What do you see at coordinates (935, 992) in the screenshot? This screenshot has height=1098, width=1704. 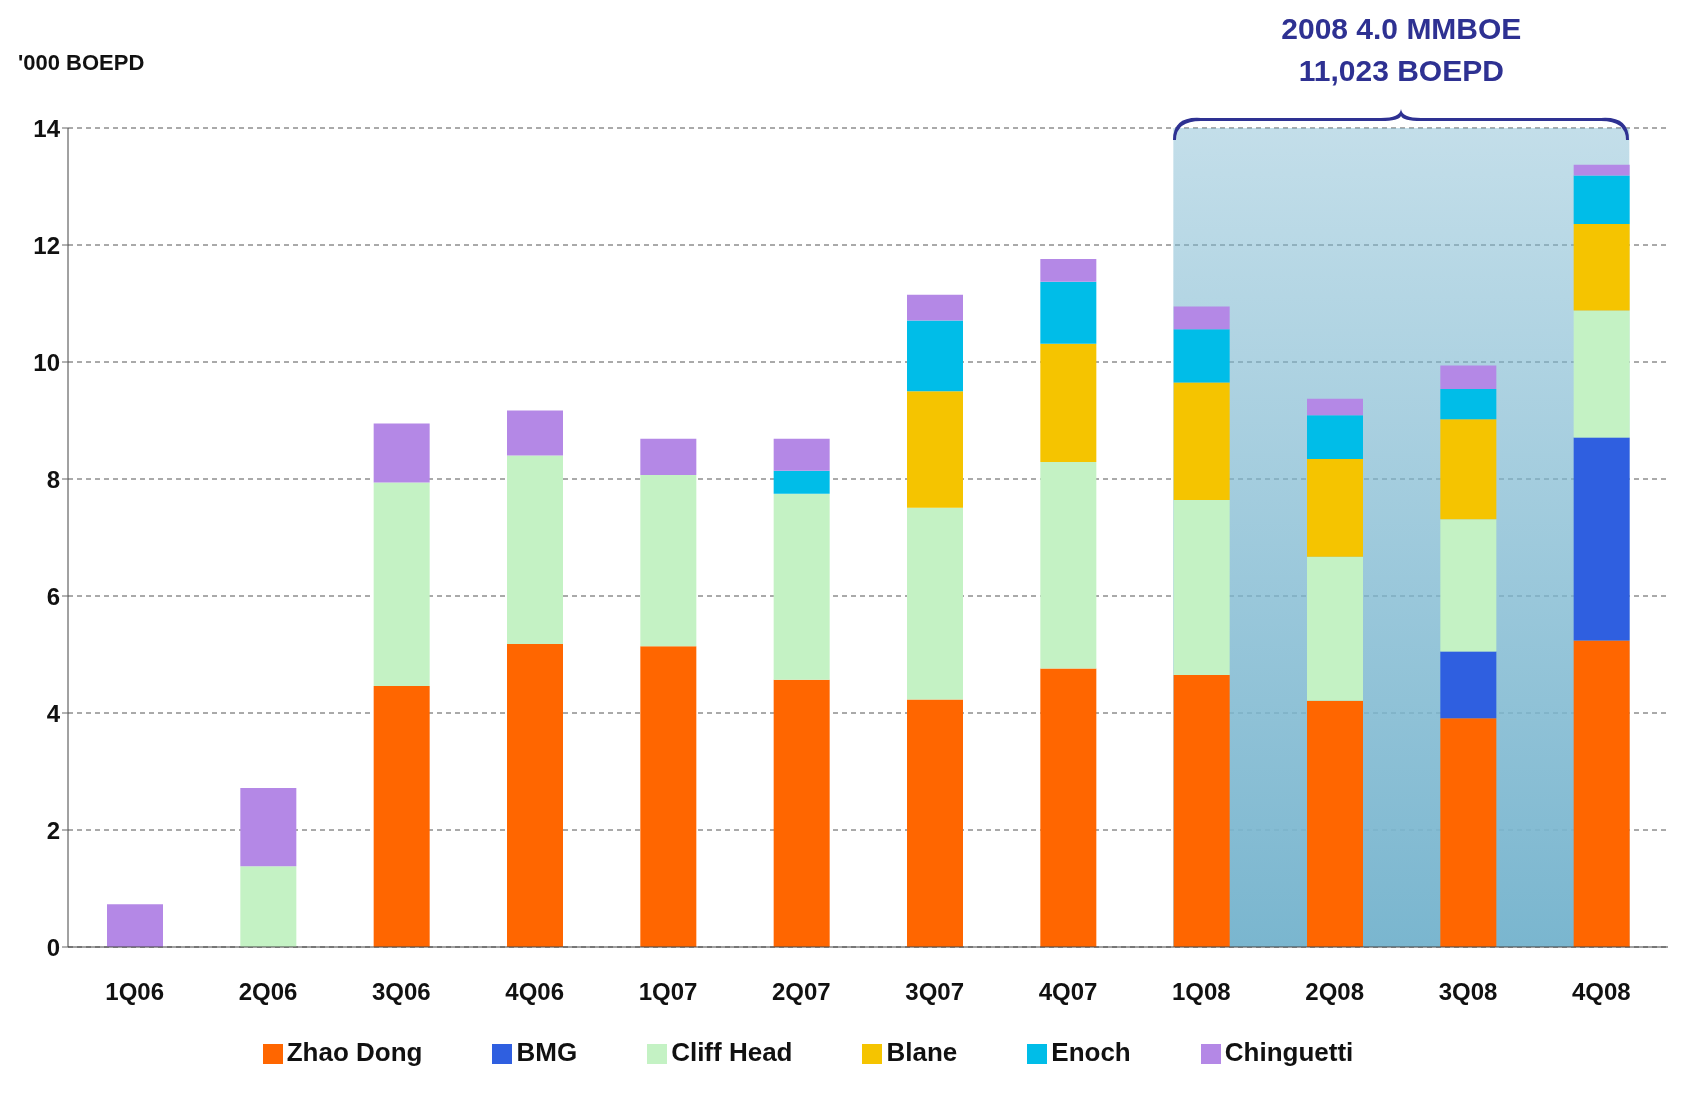 I see `x-tick-label: 3Q07` at bounding box center [935, 992].